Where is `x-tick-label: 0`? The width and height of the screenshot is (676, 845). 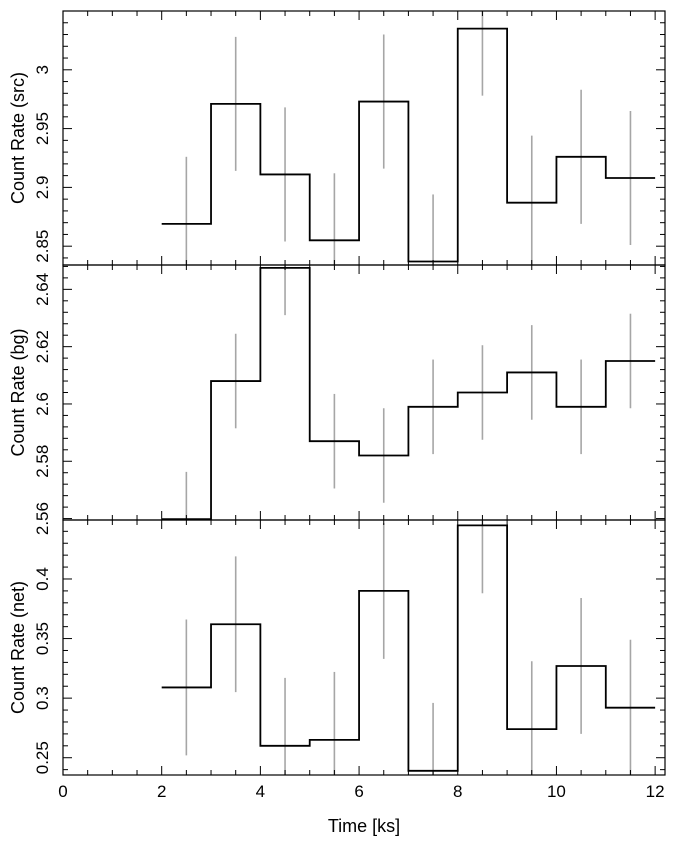 x-tick-label: 0 is located at coordinates (62, 791).